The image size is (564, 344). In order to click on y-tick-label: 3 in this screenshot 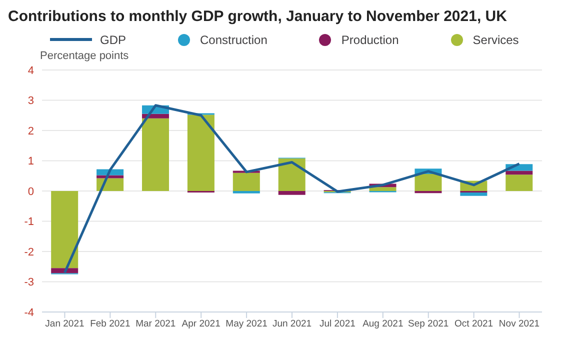, I will do `click(31, 101)`.